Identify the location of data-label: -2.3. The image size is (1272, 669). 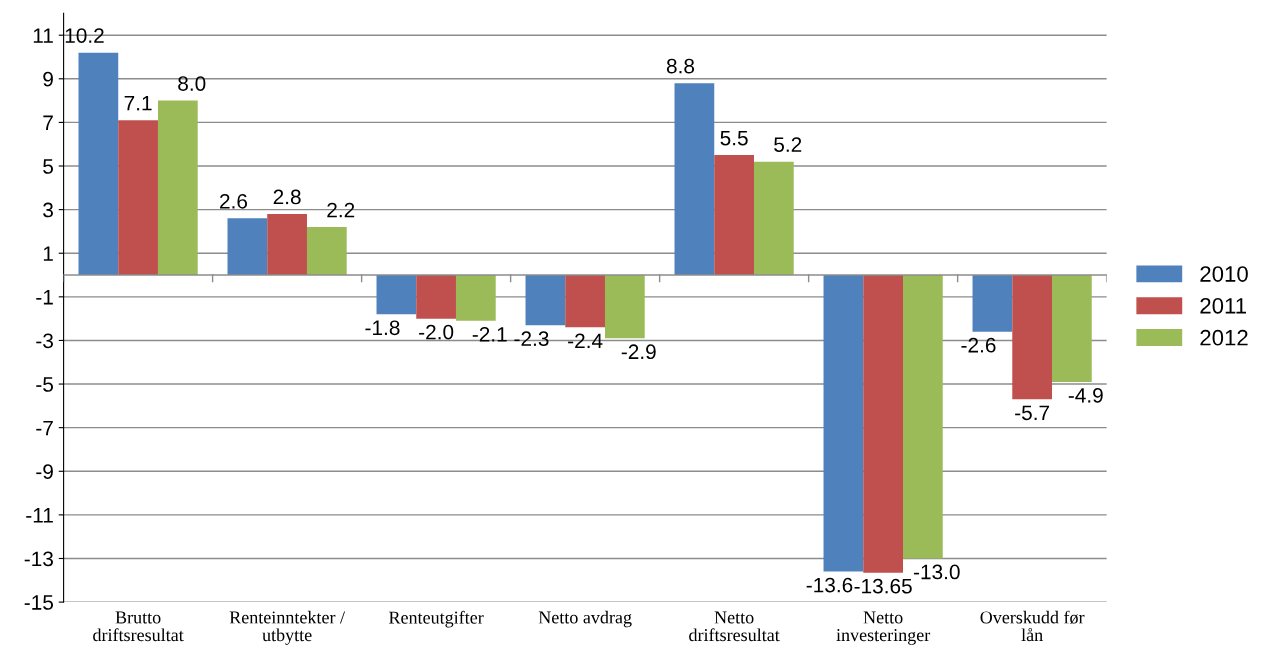
(531, 339).